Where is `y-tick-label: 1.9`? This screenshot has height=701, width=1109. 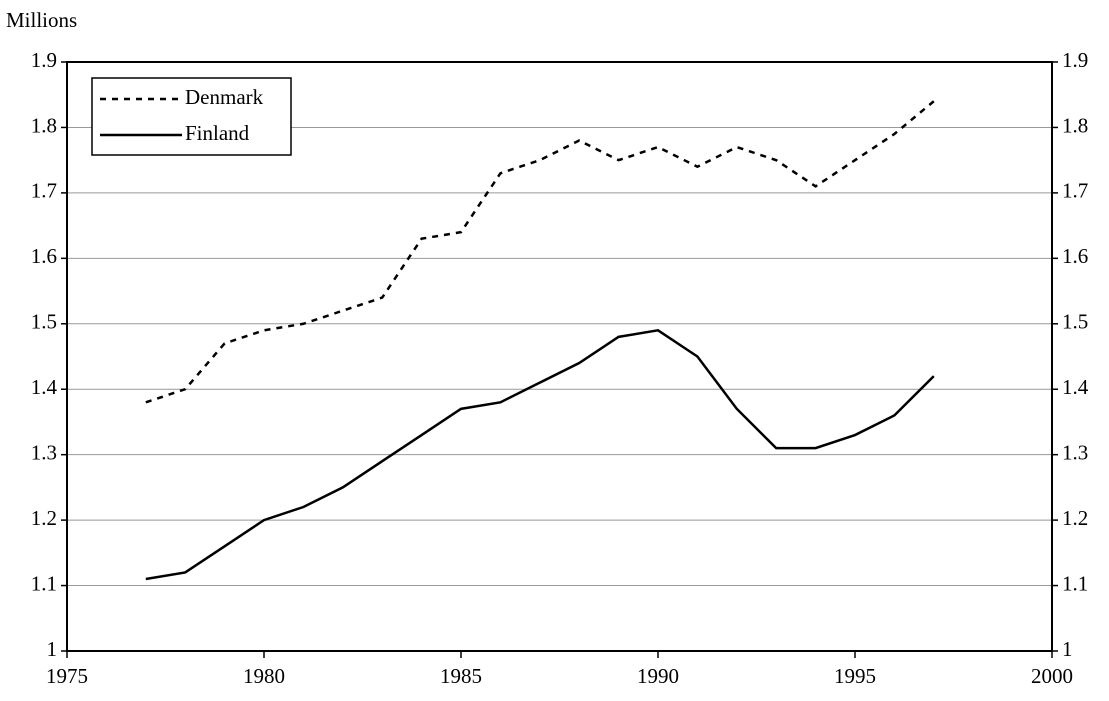
y-tick-label: 1.9 is located at coordinates (44, 60).